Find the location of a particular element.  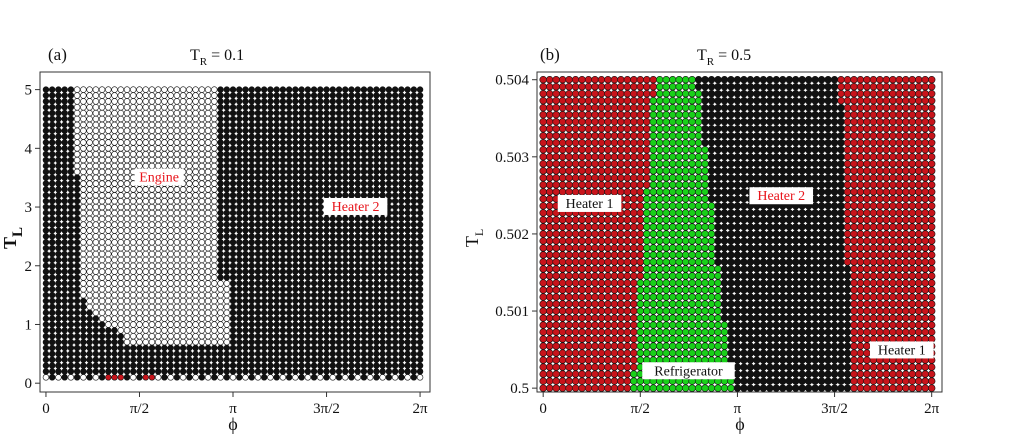

panel-a-title: TR = 0.1 is located at coordinates (217, 57).